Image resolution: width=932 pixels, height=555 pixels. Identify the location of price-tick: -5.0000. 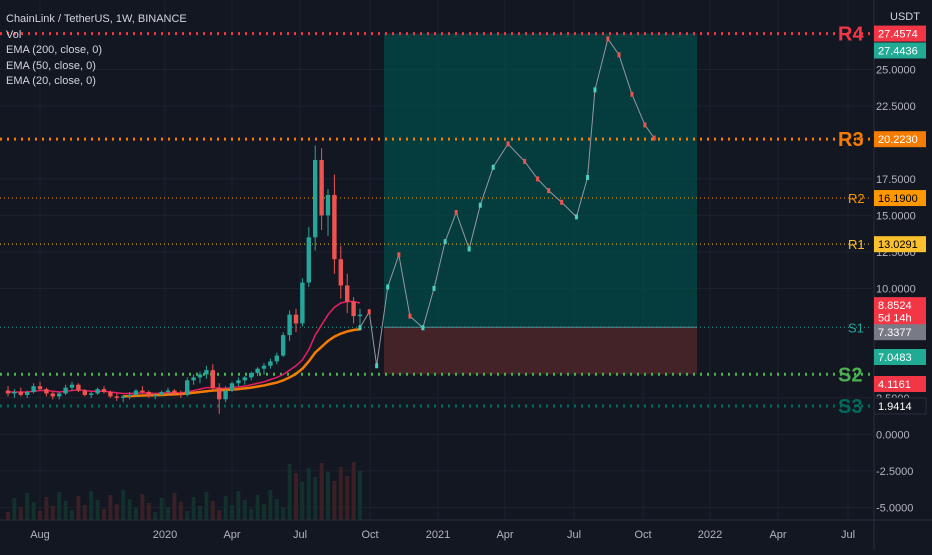
(894, 508).